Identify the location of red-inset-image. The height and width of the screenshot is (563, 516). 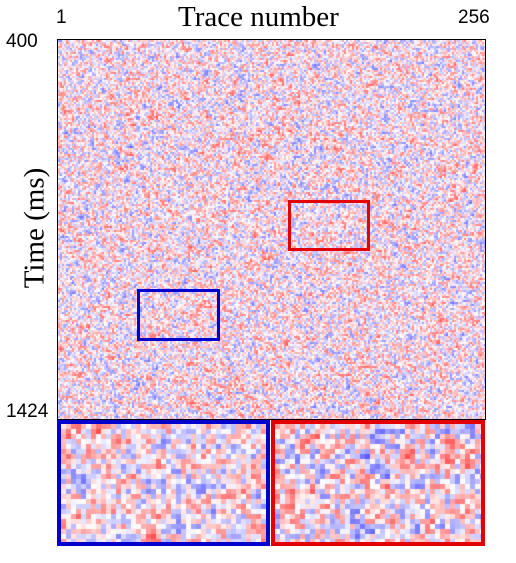
(378, 483).